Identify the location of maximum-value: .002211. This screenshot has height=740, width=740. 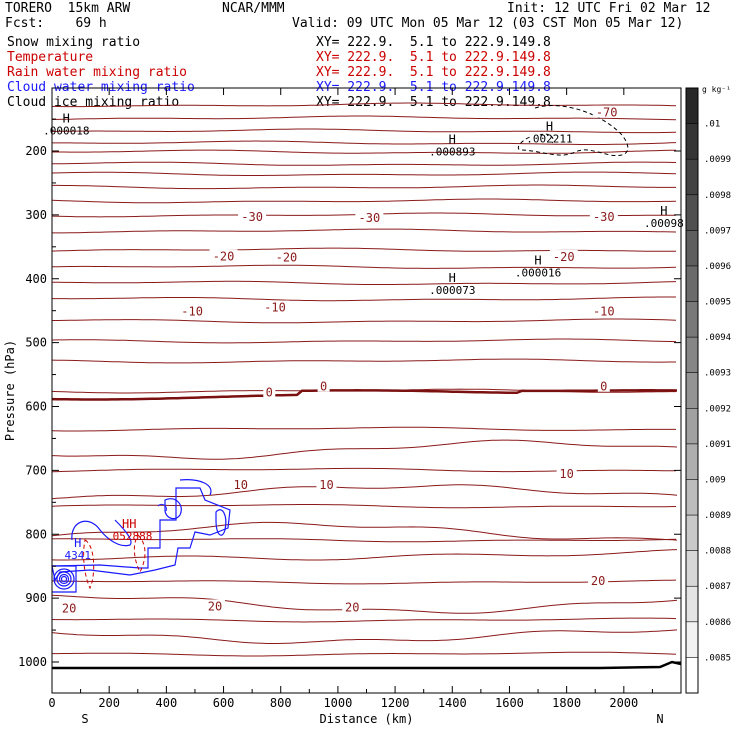
(549, 139).